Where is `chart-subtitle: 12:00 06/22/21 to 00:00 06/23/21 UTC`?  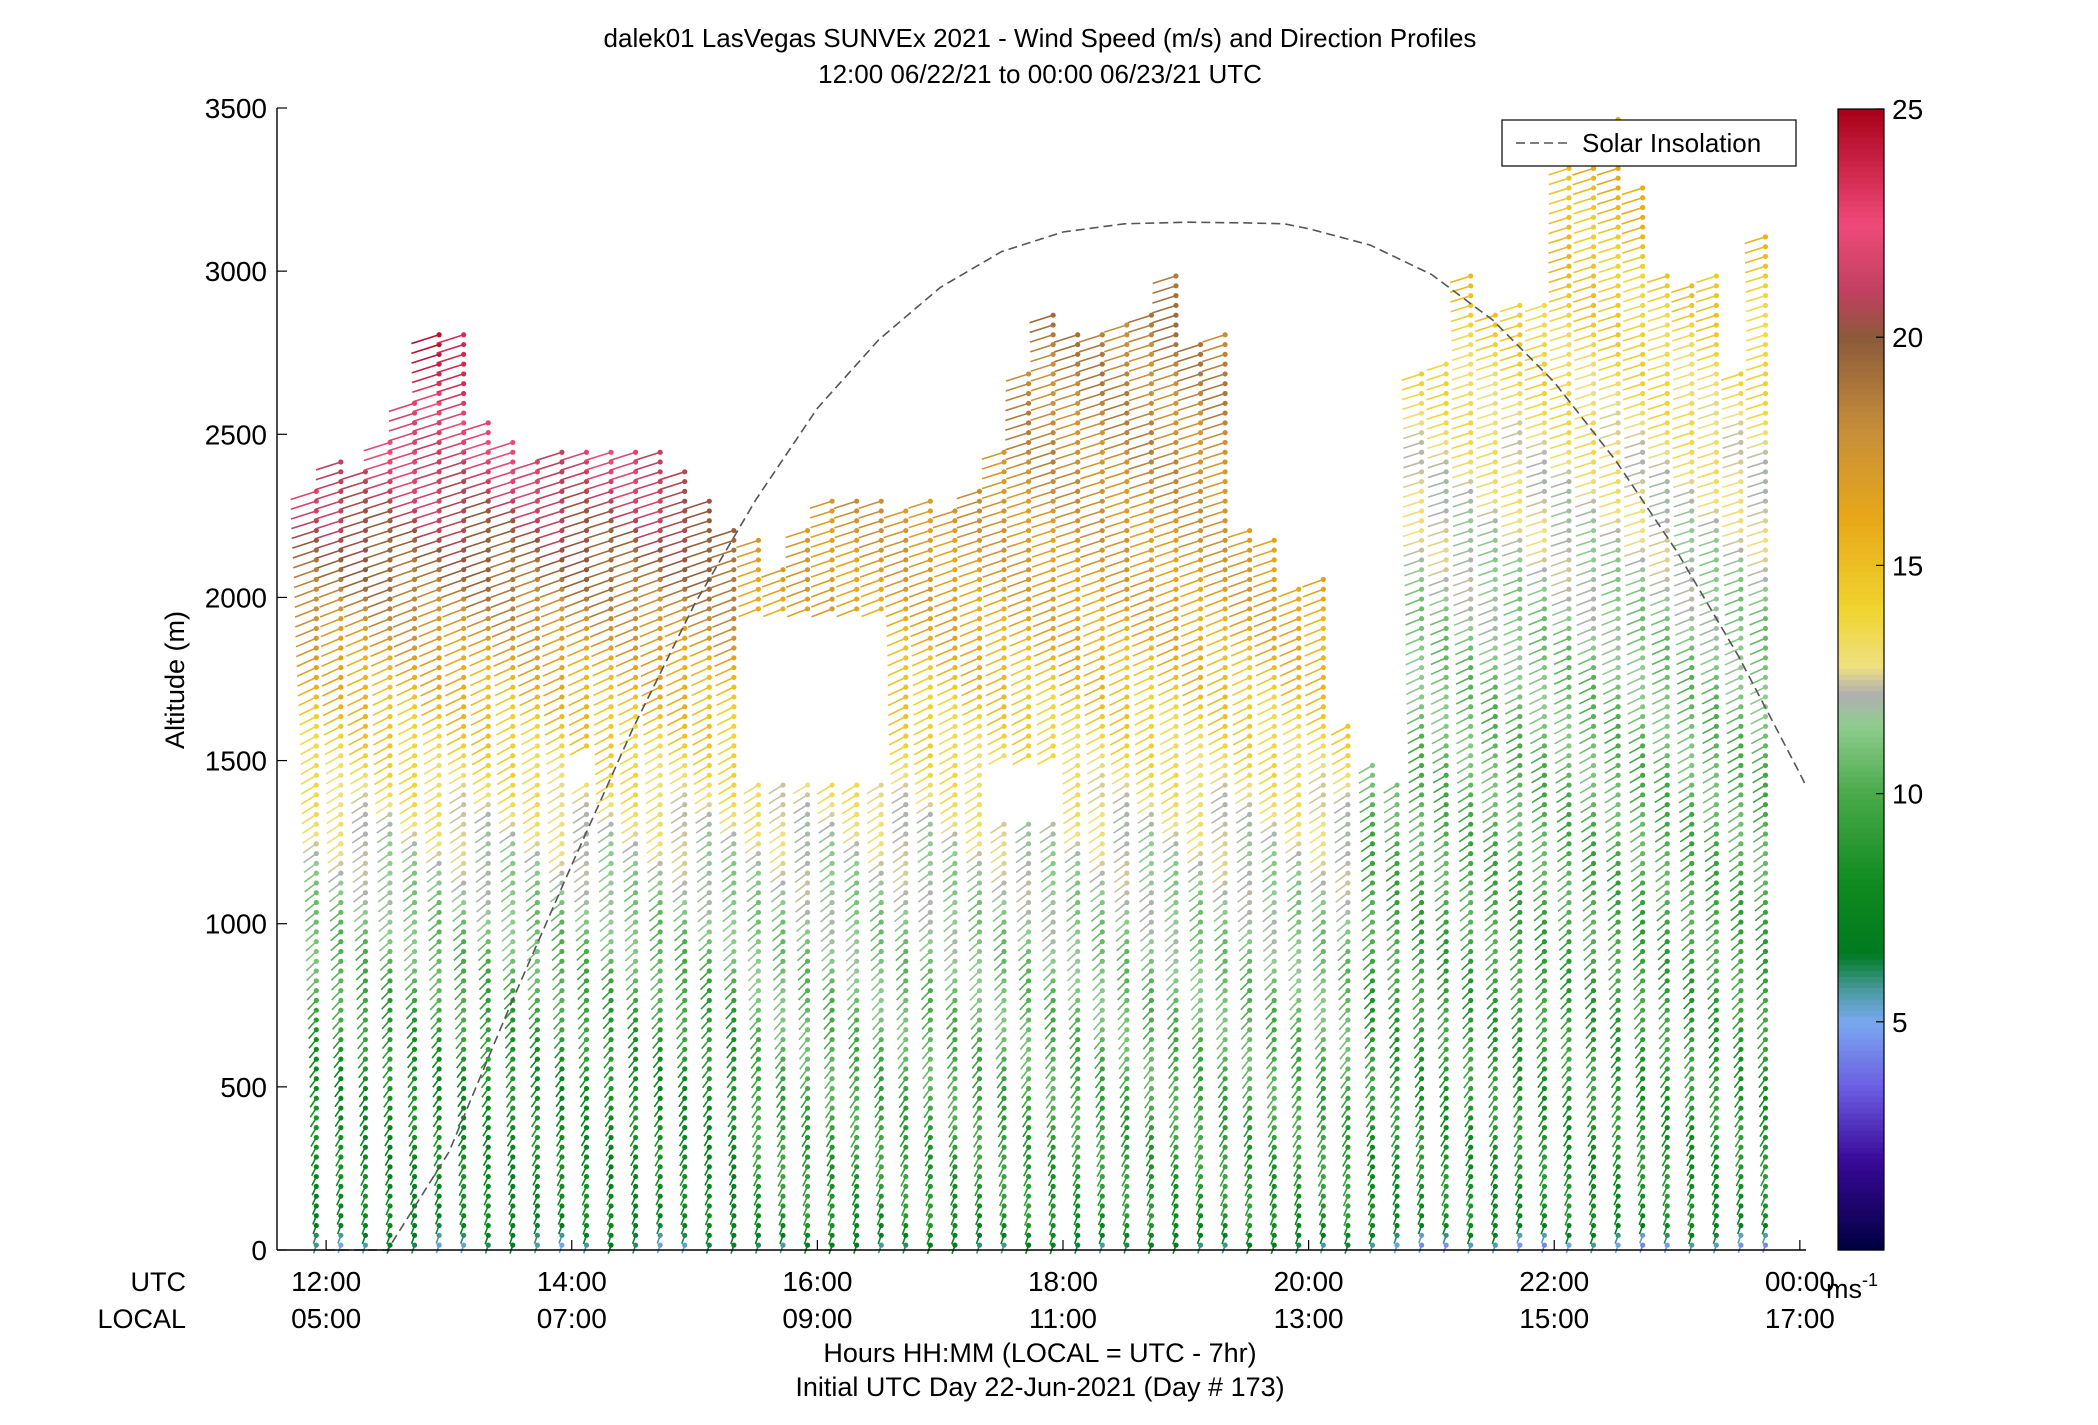
chart-subtitle: 12:00 06/22/21 to 00:00 06/23/21 UTC is located at coordinates (1040, 74).